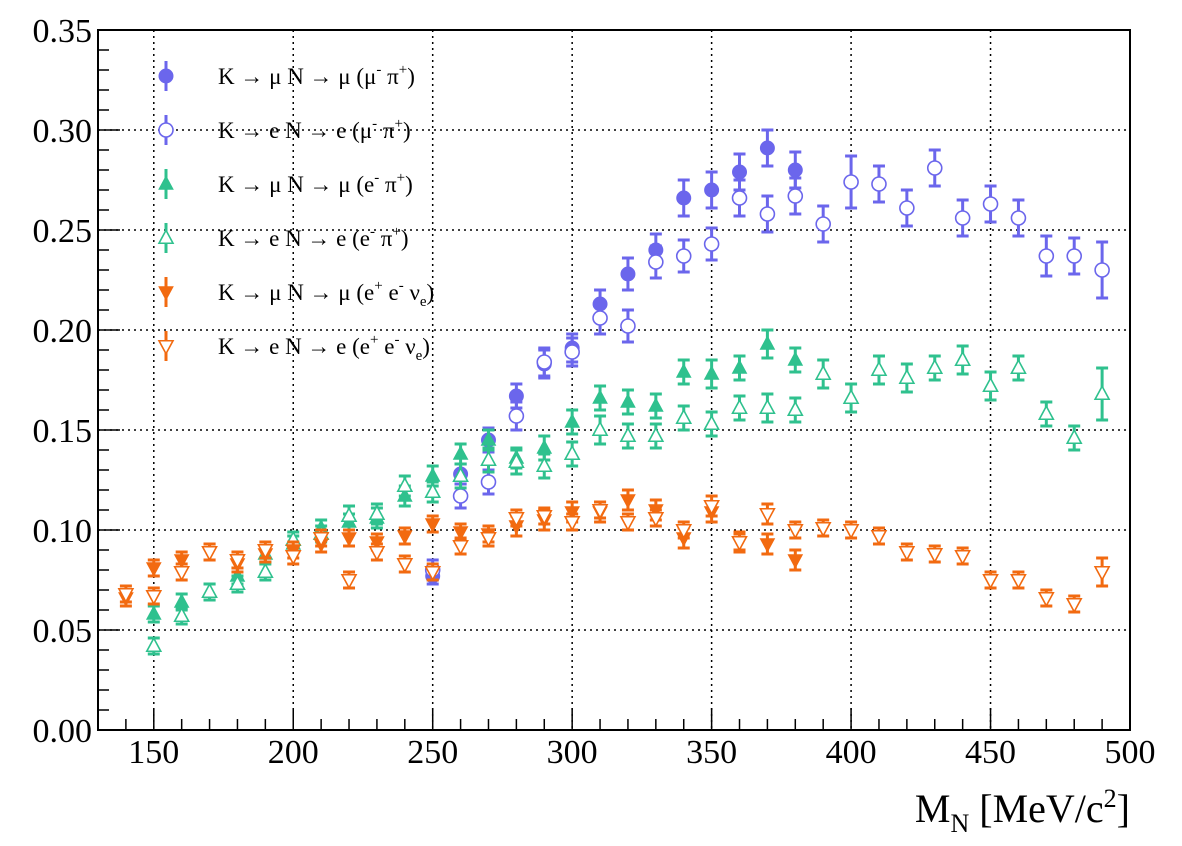 Image resolution: width=1182 pixels, height=846 pixels. Describe the element at coordinates (386, 130) in the screenshot. I see `legend-label-part: π` at that location.